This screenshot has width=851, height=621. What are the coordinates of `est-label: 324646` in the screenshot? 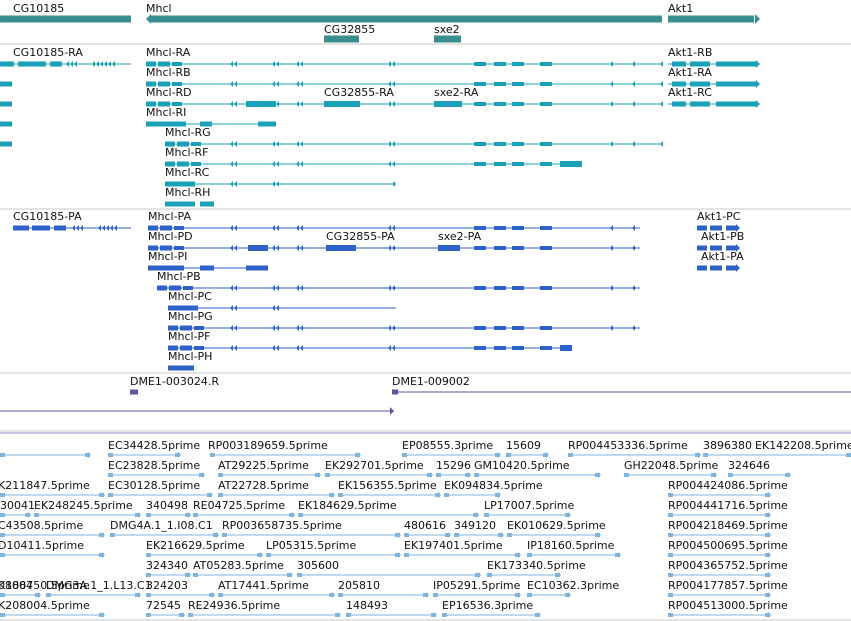 It's located at (749, 465).